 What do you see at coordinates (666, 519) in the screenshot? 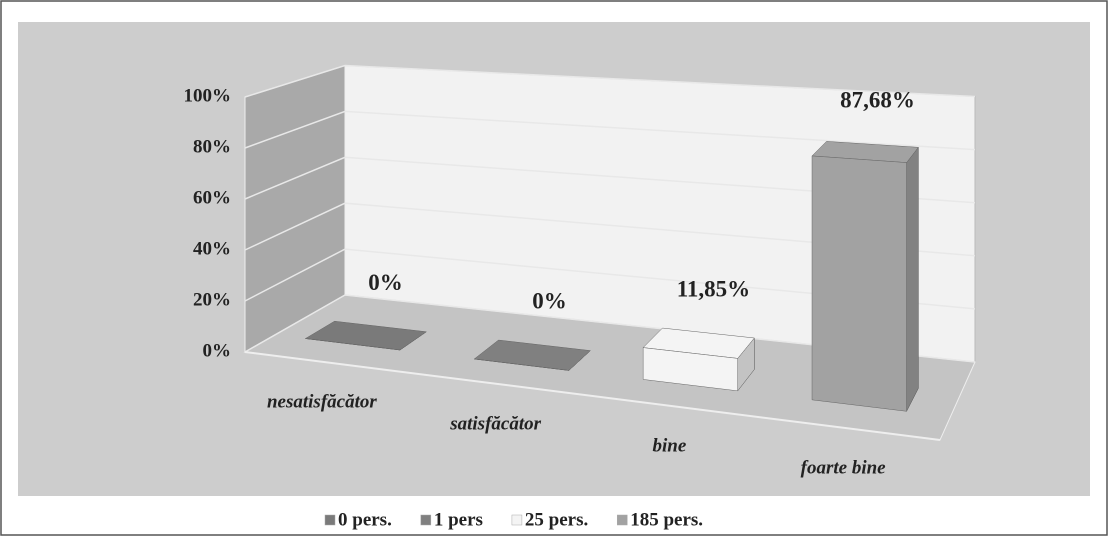
I see `legend-label: 185 pers.` at bounding box center [666, 519].